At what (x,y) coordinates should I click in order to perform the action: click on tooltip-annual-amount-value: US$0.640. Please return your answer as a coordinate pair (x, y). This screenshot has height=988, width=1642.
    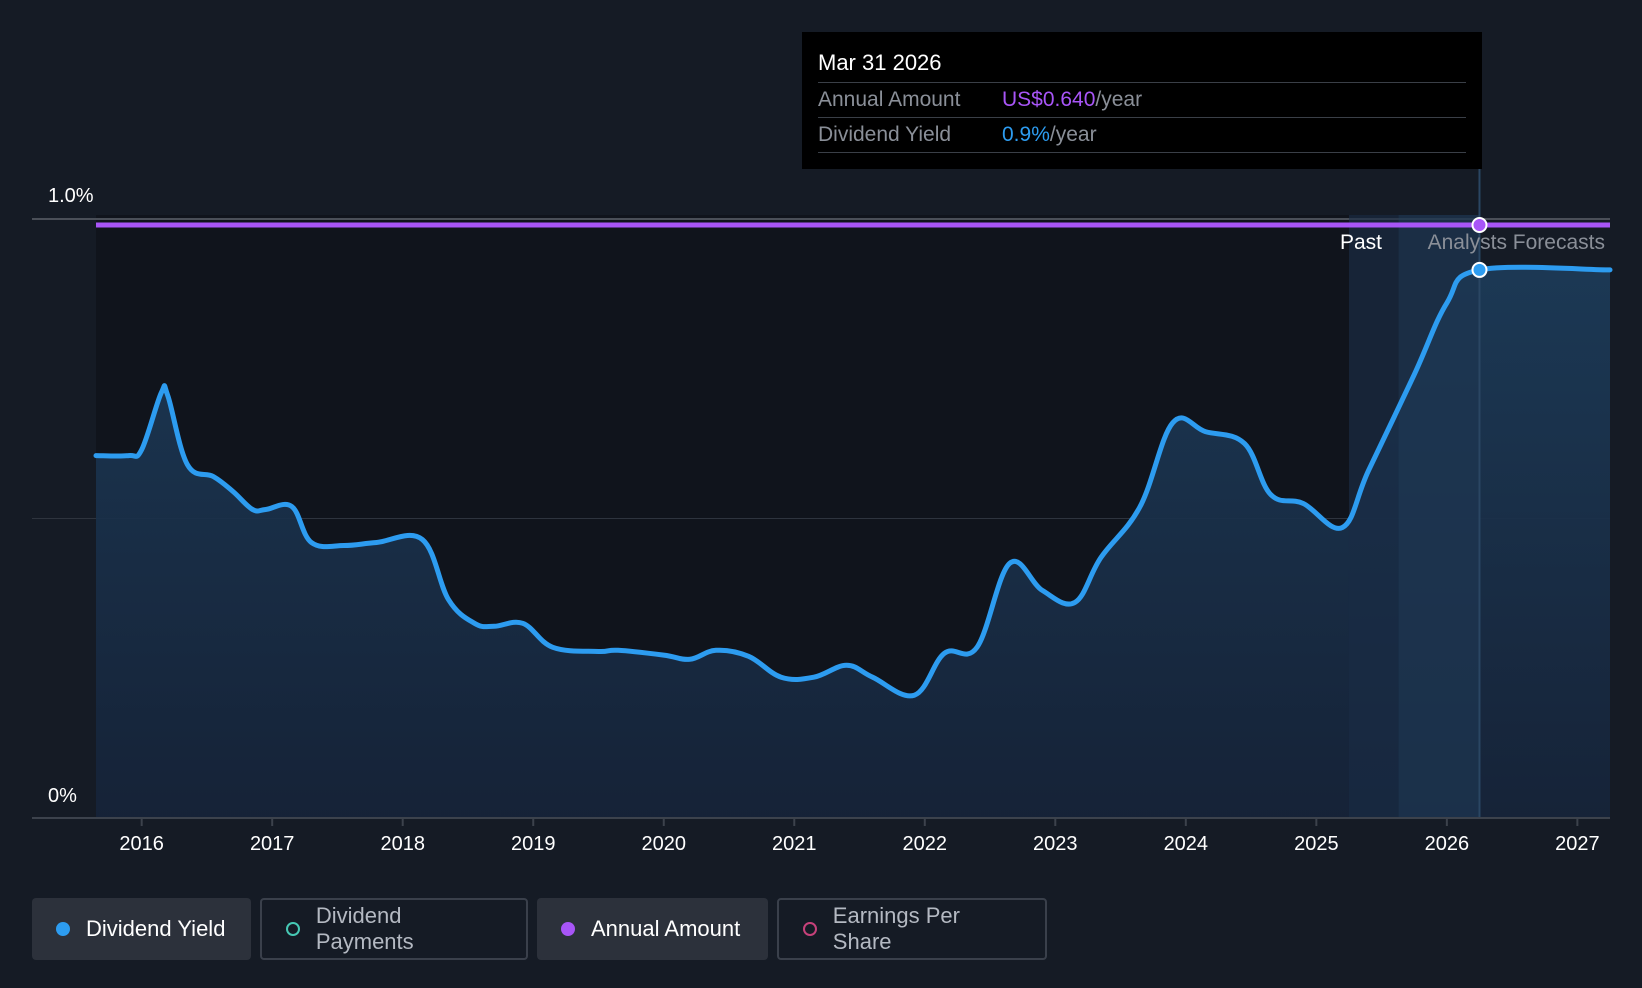
    Looking at the image, I should click on (1049, 99).